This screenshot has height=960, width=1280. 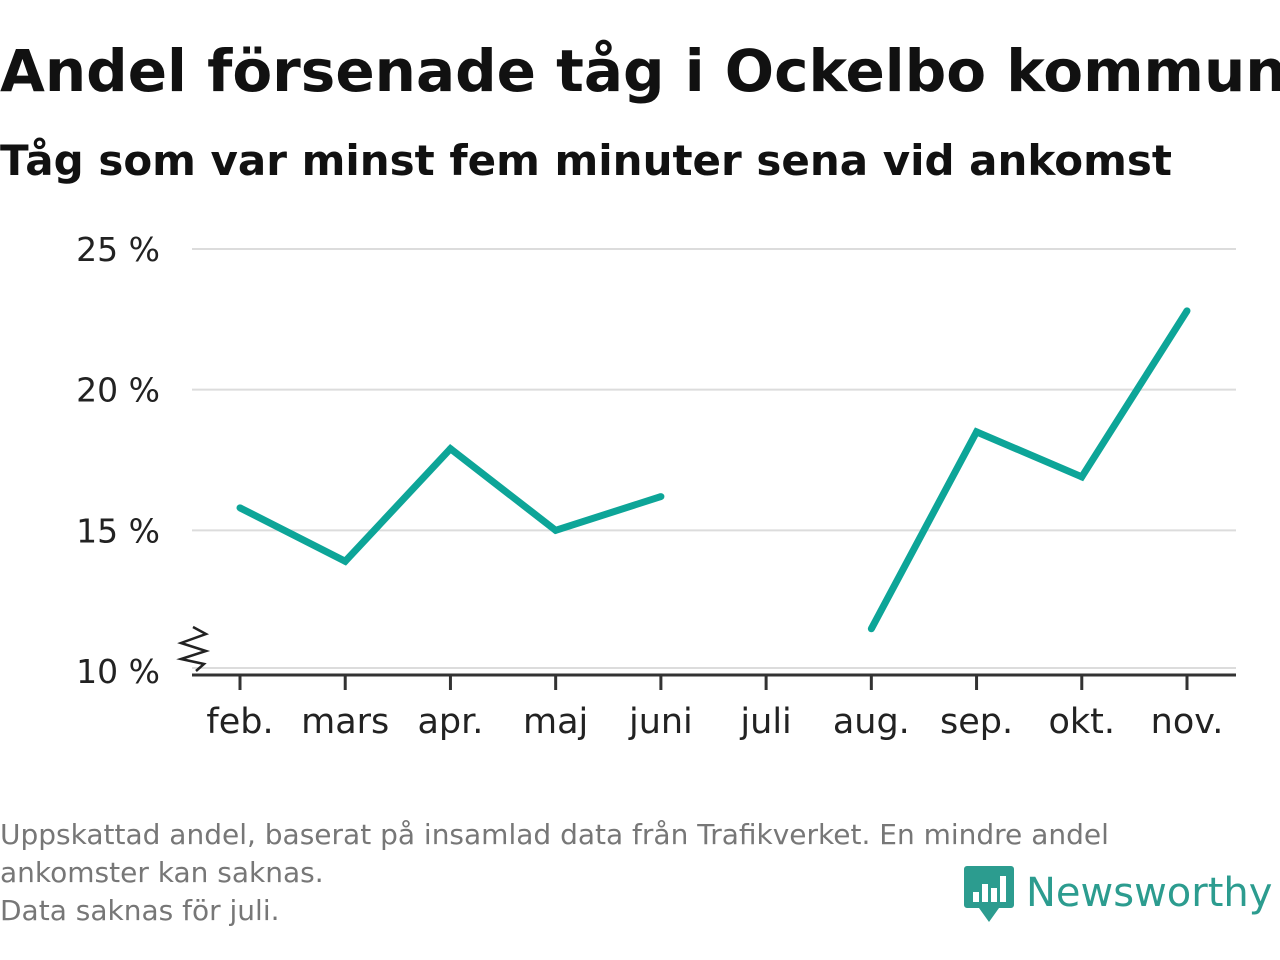 What do you see at coordinates (140, 910) in the screenshot?
I see `footnote-line-3: Data saknas för juli.` at bounding box center [140, 910].